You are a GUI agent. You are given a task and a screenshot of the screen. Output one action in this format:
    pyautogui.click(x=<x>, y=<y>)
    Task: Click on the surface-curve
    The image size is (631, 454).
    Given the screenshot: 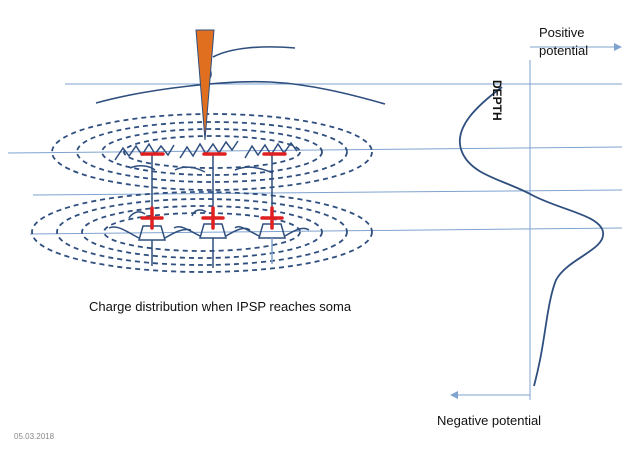 What is the action you would take?
    pyautogui.click(x=240, y=93)
    